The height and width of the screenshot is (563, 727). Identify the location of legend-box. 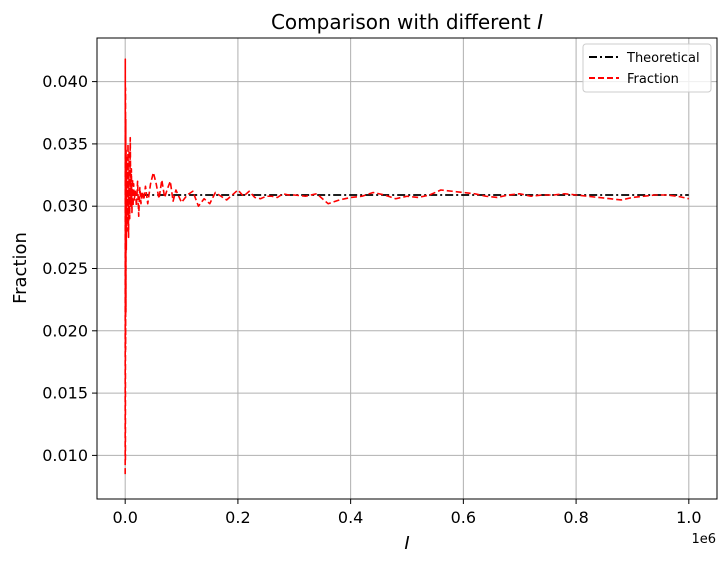
(647, 68).